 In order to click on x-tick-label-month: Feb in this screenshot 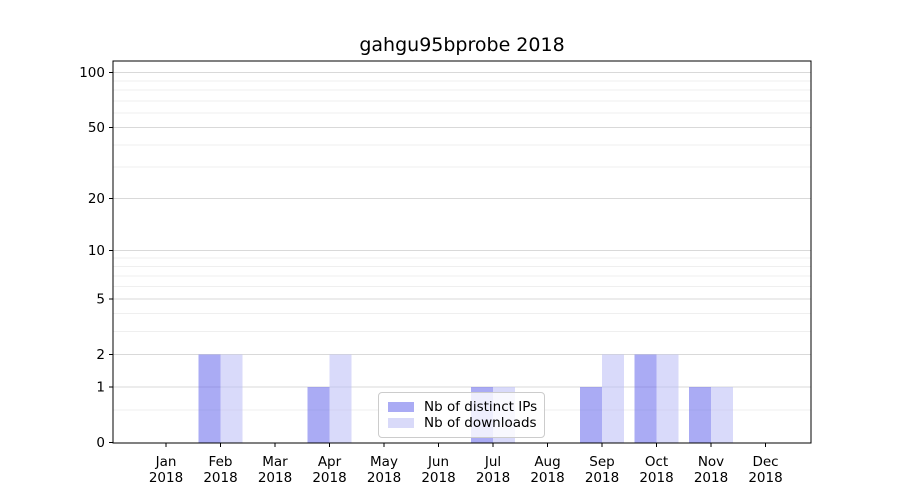, I will do `click(221, 462)`.